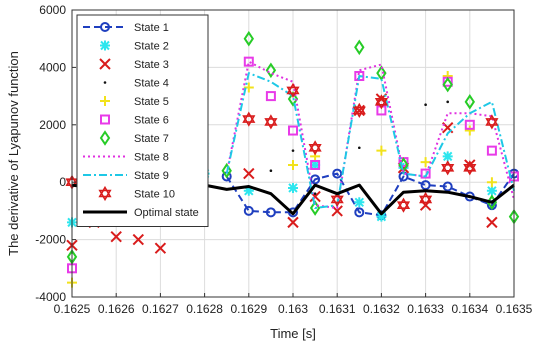 Image resolution: width=533 pixels, height=345 pixels. Describe the element at coordinates (160, 309) in the screenshot. I see `x-tick-label: 0.1627` at that location.